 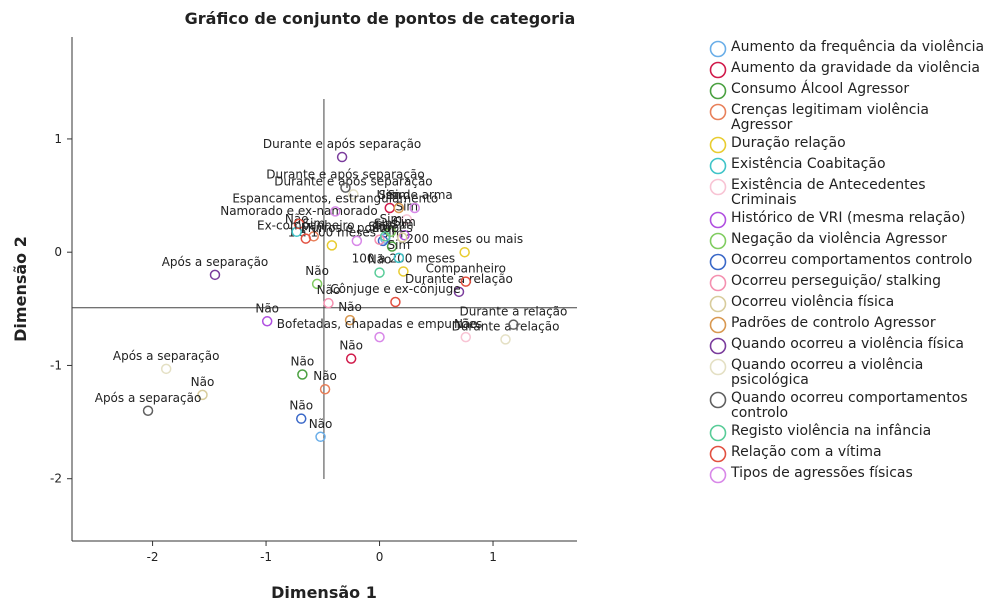 I want to click on x-tick-label: -1, so click(x=266, y=557).